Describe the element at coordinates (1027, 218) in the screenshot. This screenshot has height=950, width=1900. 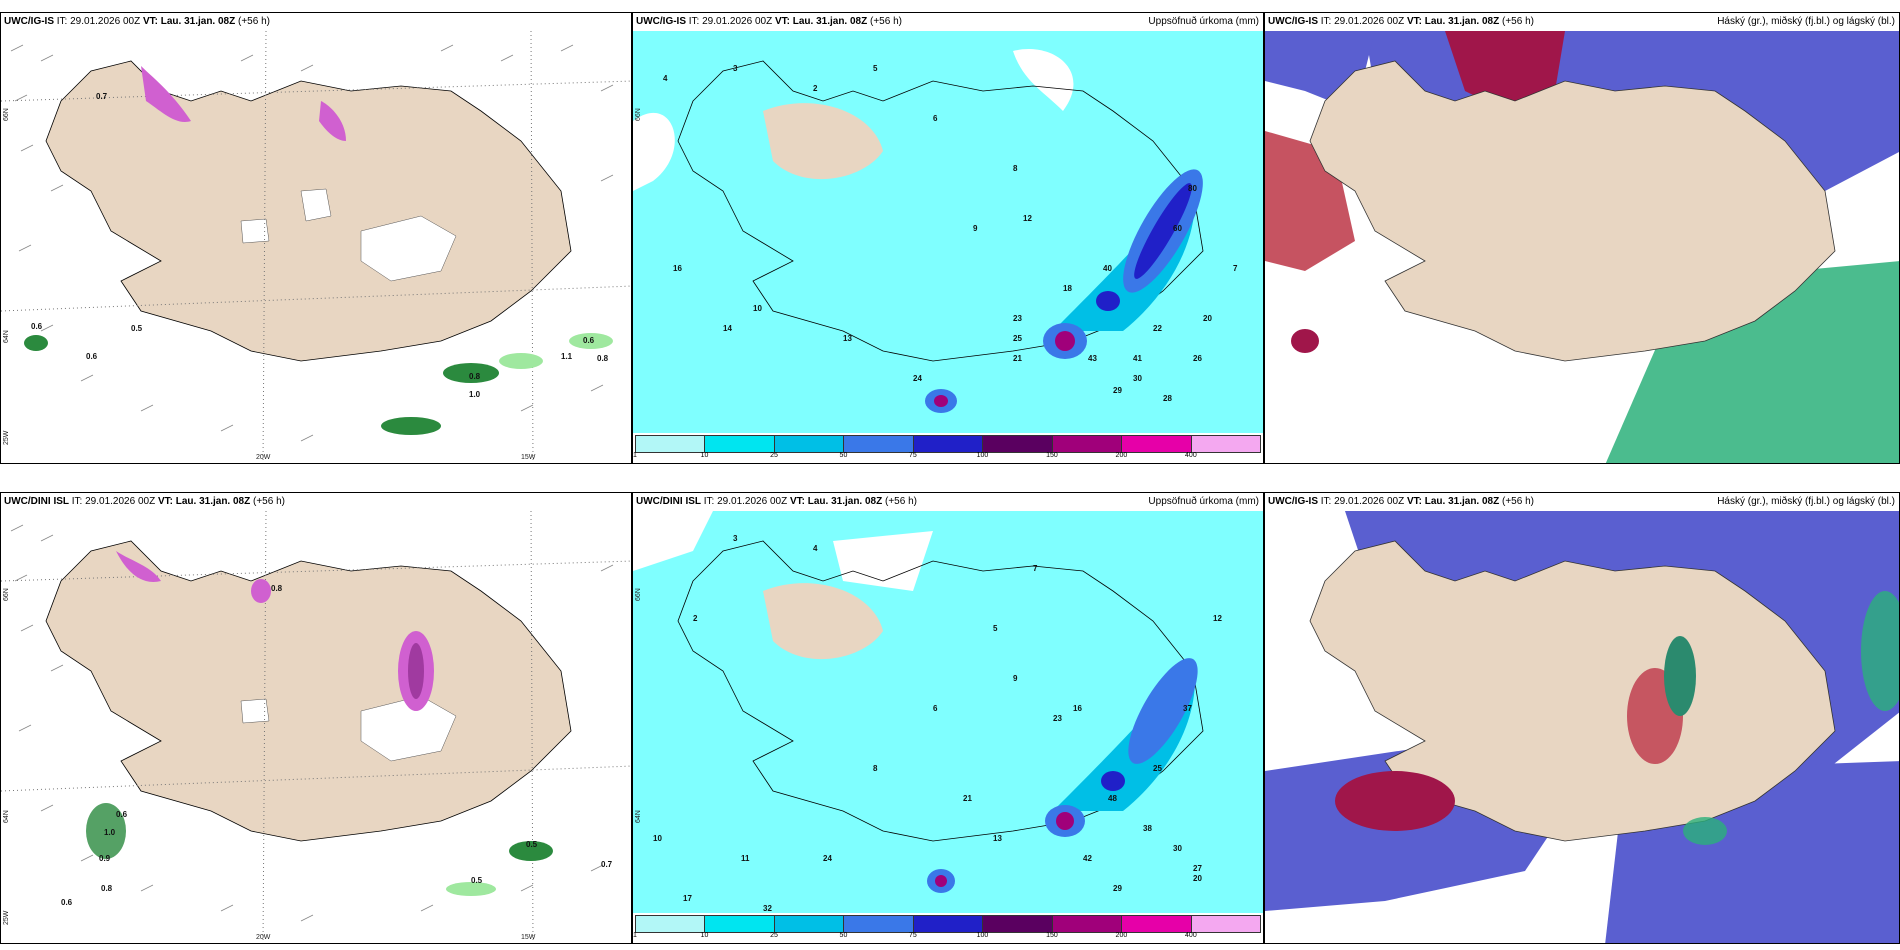
I see `value-label: 12` at that location.